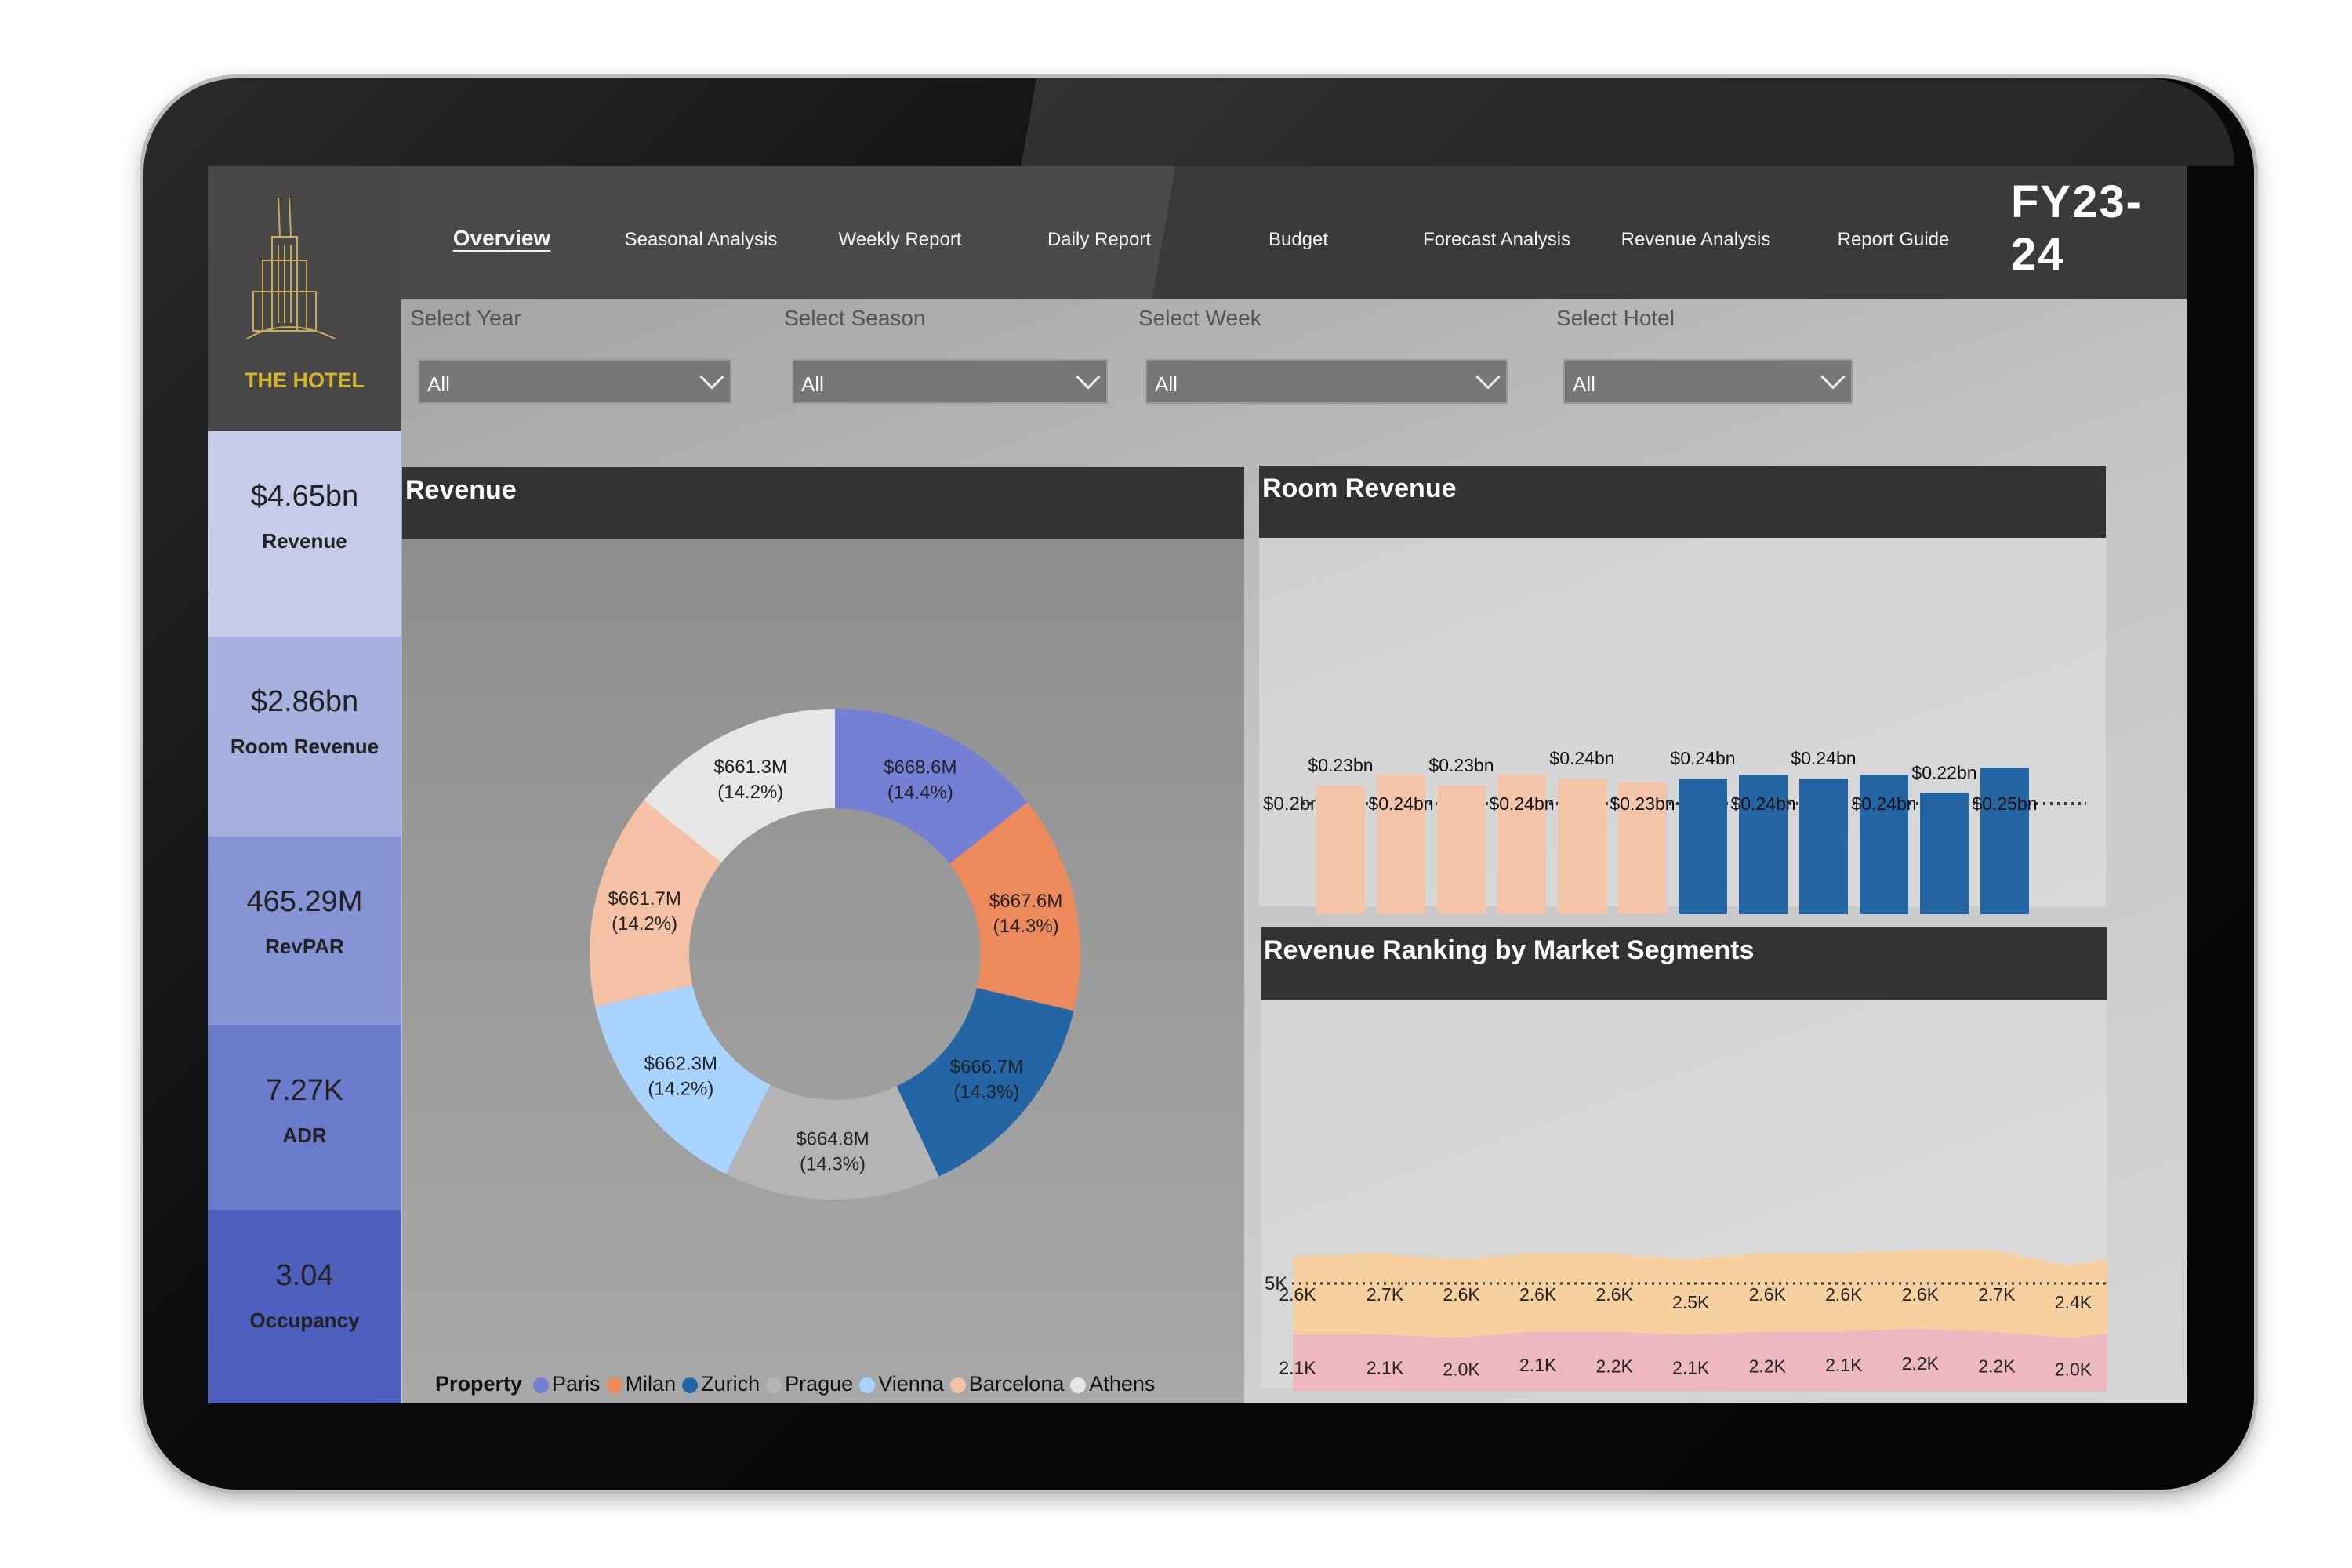  I want to click on week-dropdown: All, so click(1326, 381).